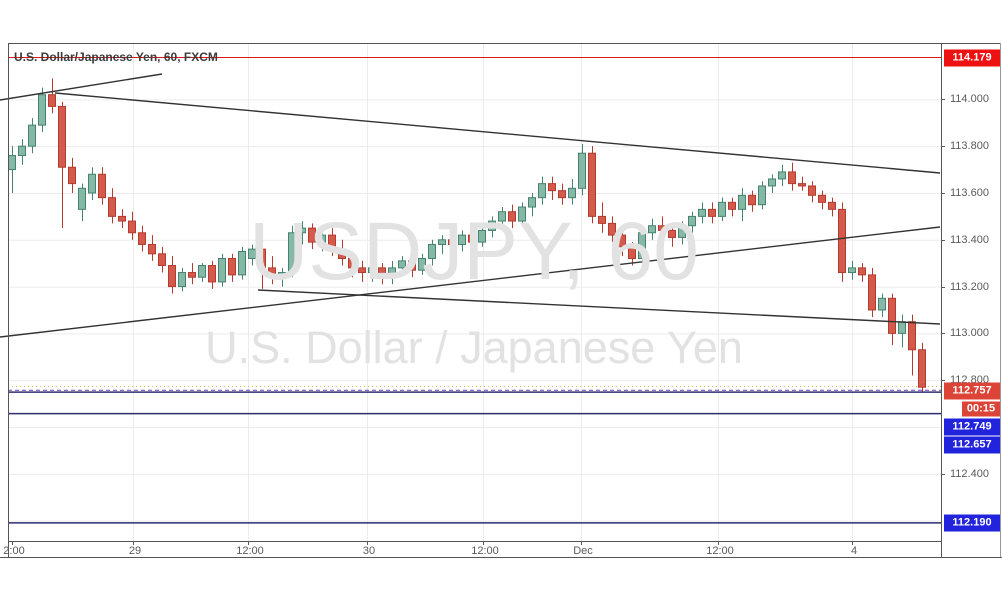 The height and width of the screenshot is (596, 1002). What do you see at coordinates (969, 286) in the screenshot?
I see `price-label-113.200: 113.200` at bounding box center [969, 286].